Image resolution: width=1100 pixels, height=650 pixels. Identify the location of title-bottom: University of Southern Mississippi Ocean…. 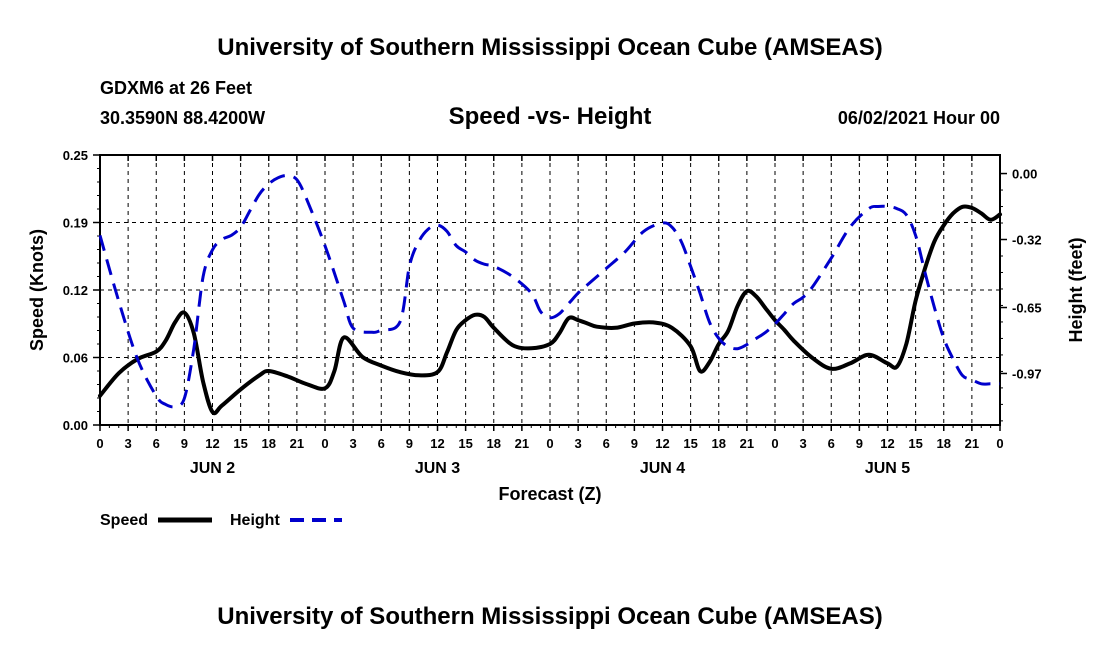
(549, 616).